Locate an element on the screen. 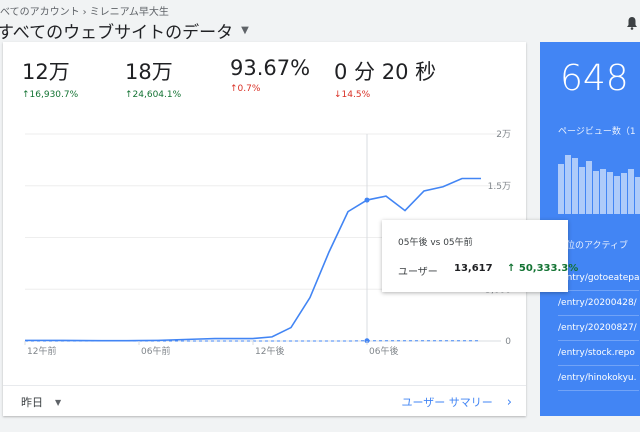  metric-sessions: 18万 ↑24,604.1% is located at coordinates (153, 78).